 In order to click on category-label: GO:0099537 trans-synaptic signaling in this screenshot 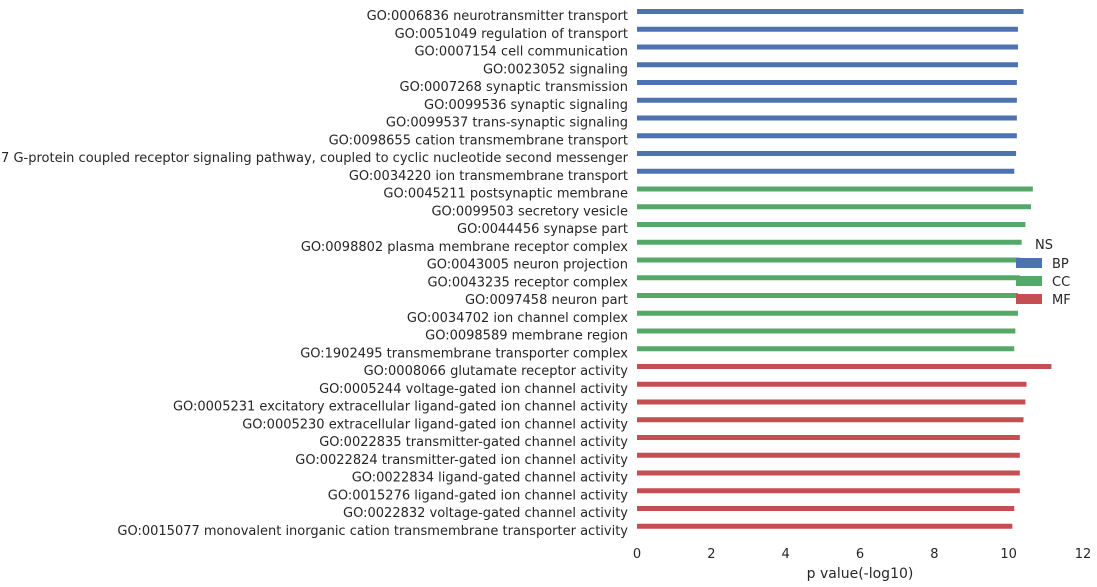, I will do `click(507, 123)`.